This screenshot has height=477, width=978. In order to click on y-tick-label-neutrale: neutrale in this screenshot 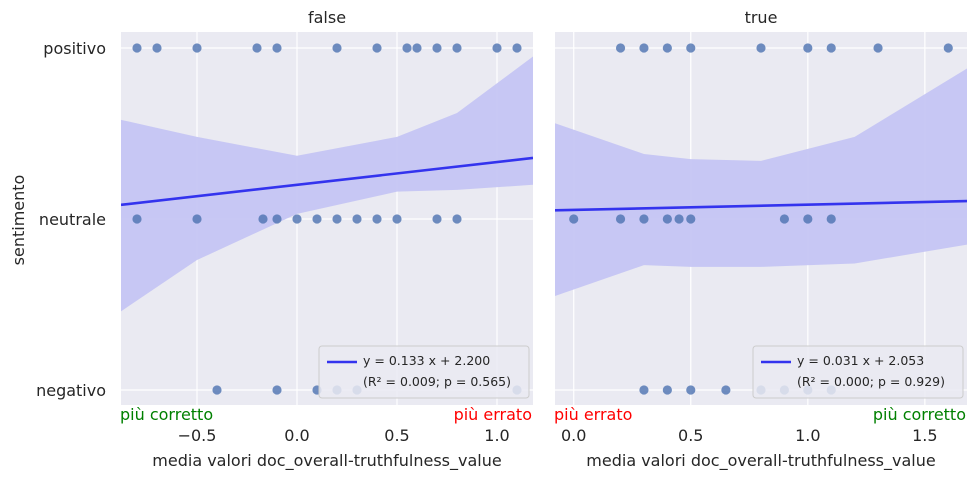, I will do `click(72, 219)`.